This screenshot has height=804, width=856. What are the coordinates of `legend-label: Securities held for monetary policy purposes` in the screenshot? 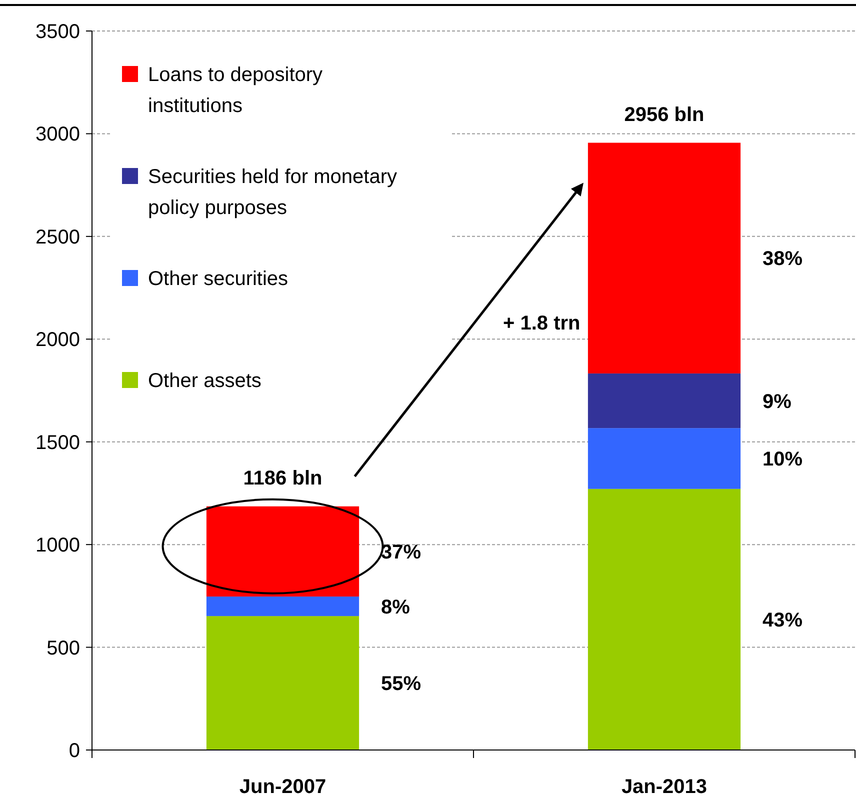 It's located at (273, 192).